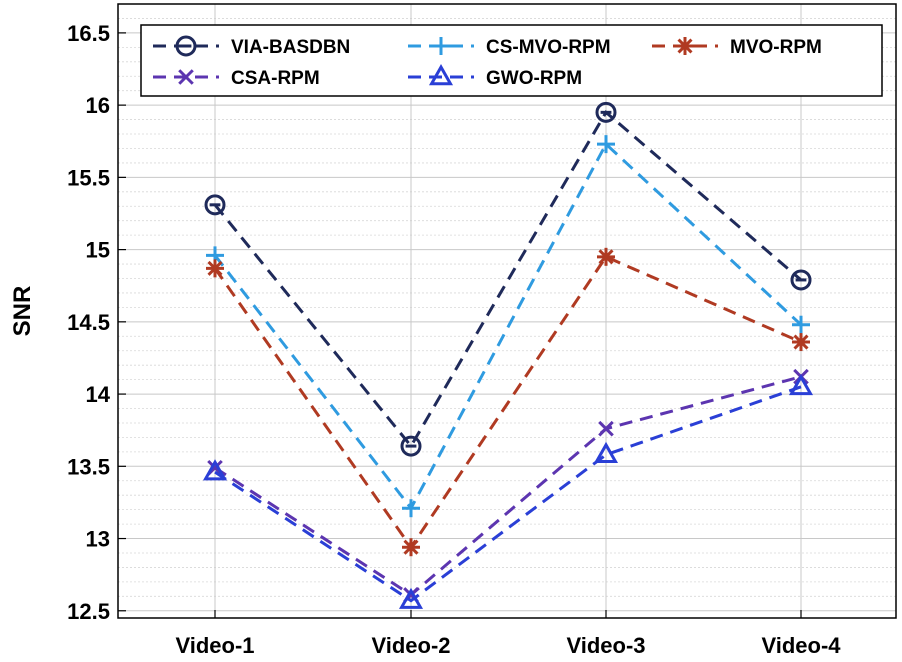 This screenshot has width=902, height=662. Describe the element at coordinates (88, 177) in the screenshot. I see `y-tick-label: 15.5` at that location.